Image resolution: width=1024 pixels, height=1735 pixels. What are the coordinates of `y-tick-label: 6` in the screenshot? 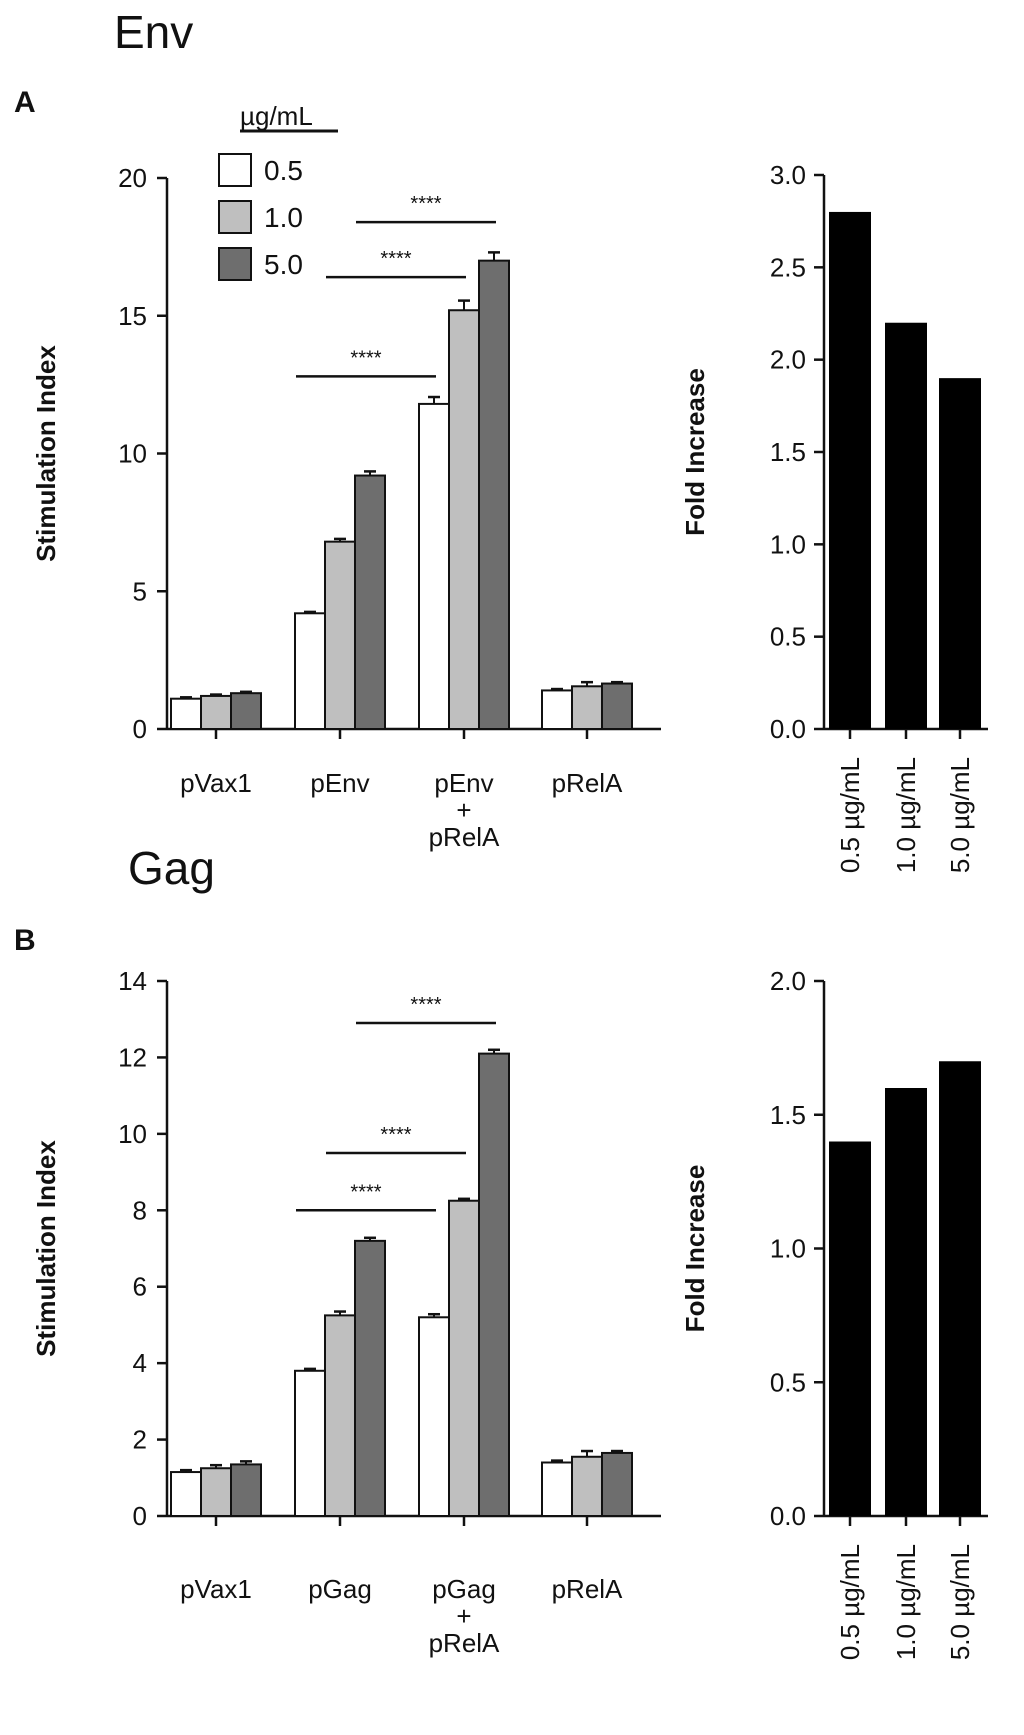 It's located at (140, 1287).